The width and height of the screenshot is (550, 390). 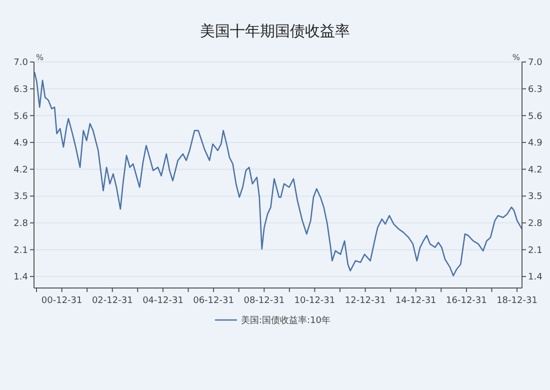 What do you see at coordinates (213, 301) in the screenshot?
I see `x-tick-label: 06-12-31` at bounding box center [213, 301].